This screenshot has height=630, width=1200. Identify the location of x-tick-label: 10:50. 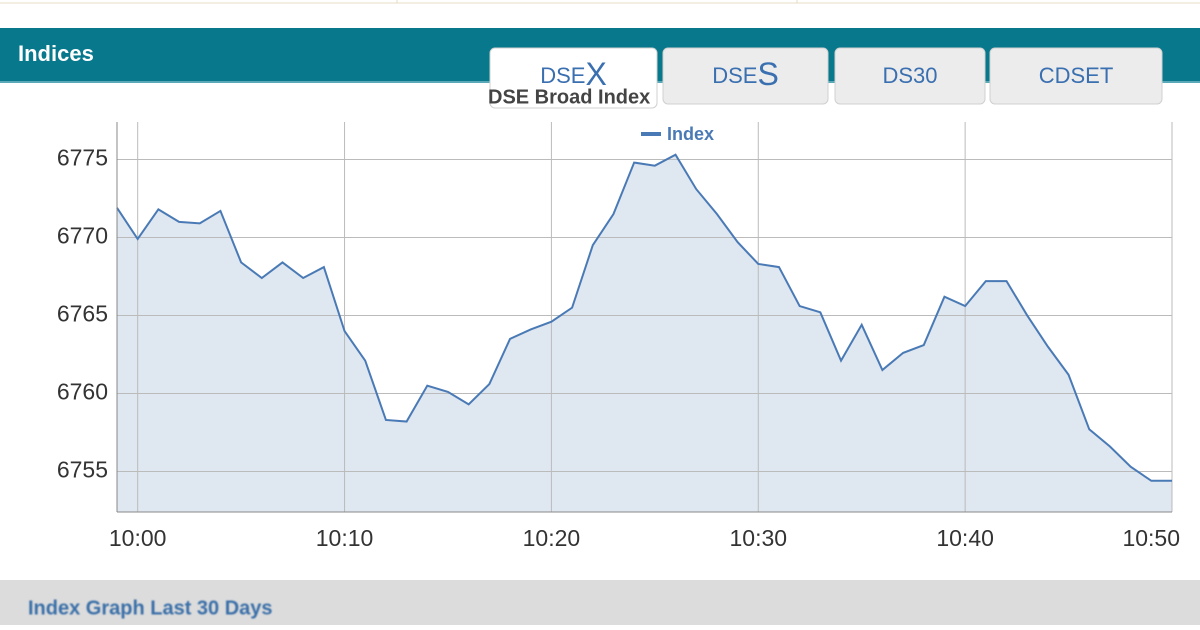
(1151, 538).